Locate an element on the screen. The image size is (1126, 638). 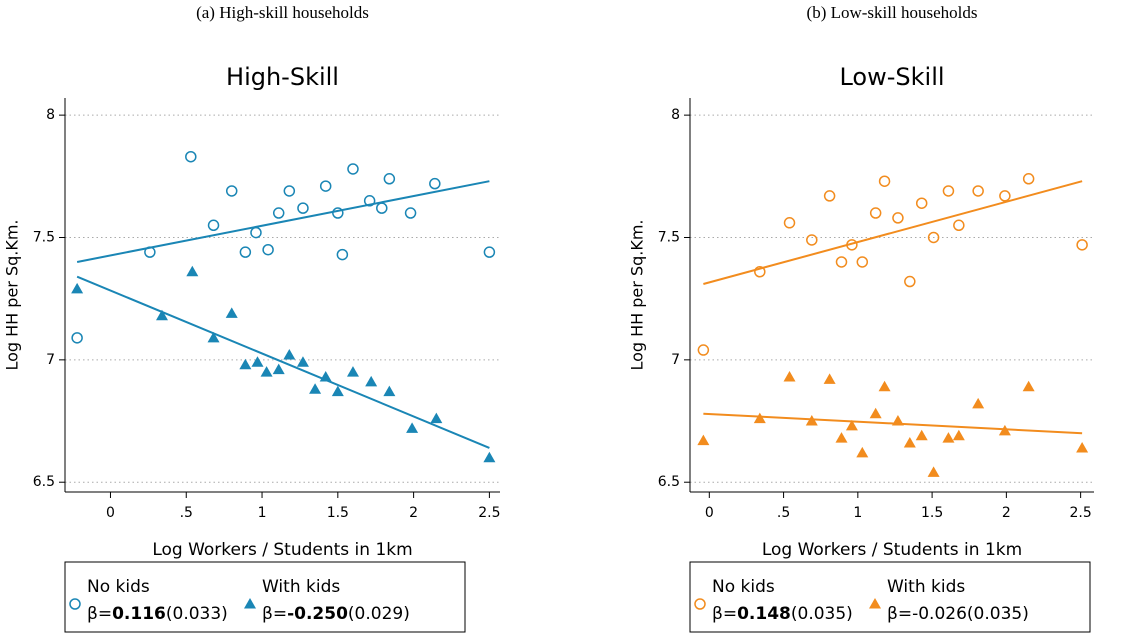
stat-beta: -0.026 is located at coordinates (939, 614).